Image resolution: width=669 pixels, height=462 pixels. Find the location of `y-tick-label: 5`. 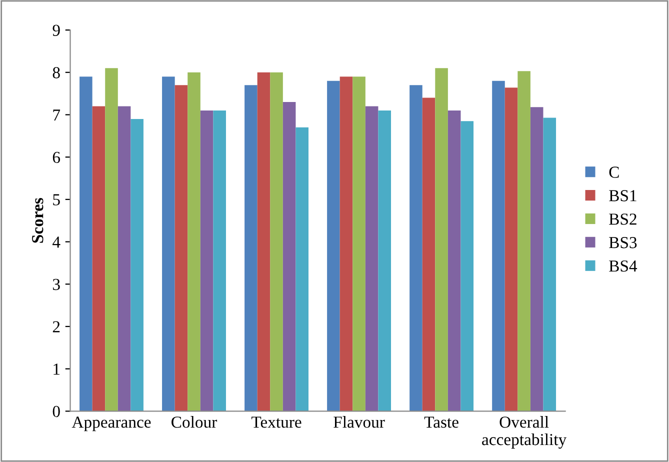

y-tick-label: 5 is located at coordinates (56, 200).